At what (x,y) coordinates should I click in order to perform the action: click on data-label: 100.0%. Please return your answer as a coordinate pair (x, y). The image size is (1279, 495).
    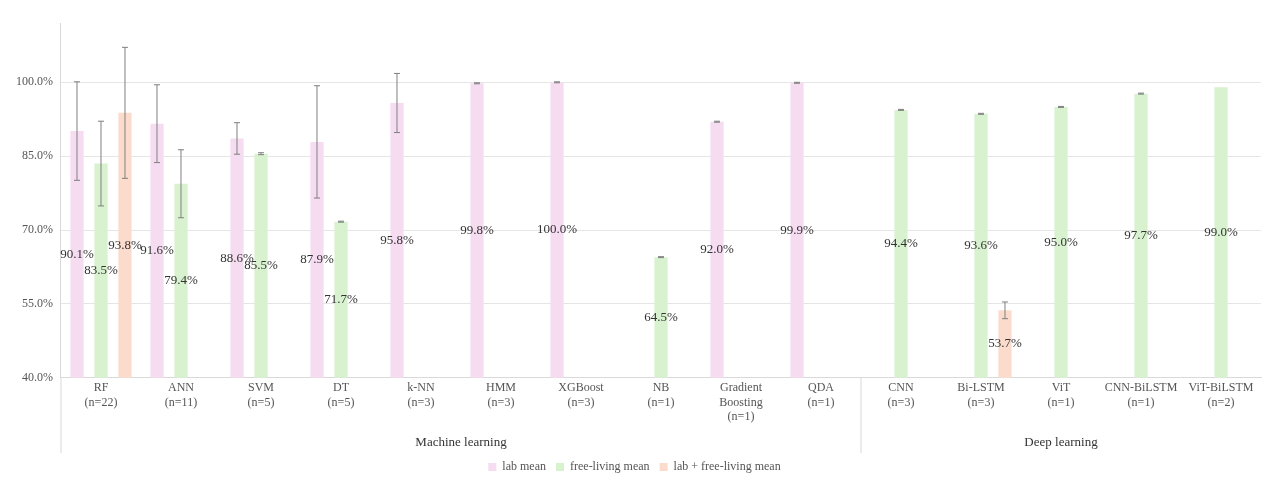
    Looking at the image, I should click on (557, 229).